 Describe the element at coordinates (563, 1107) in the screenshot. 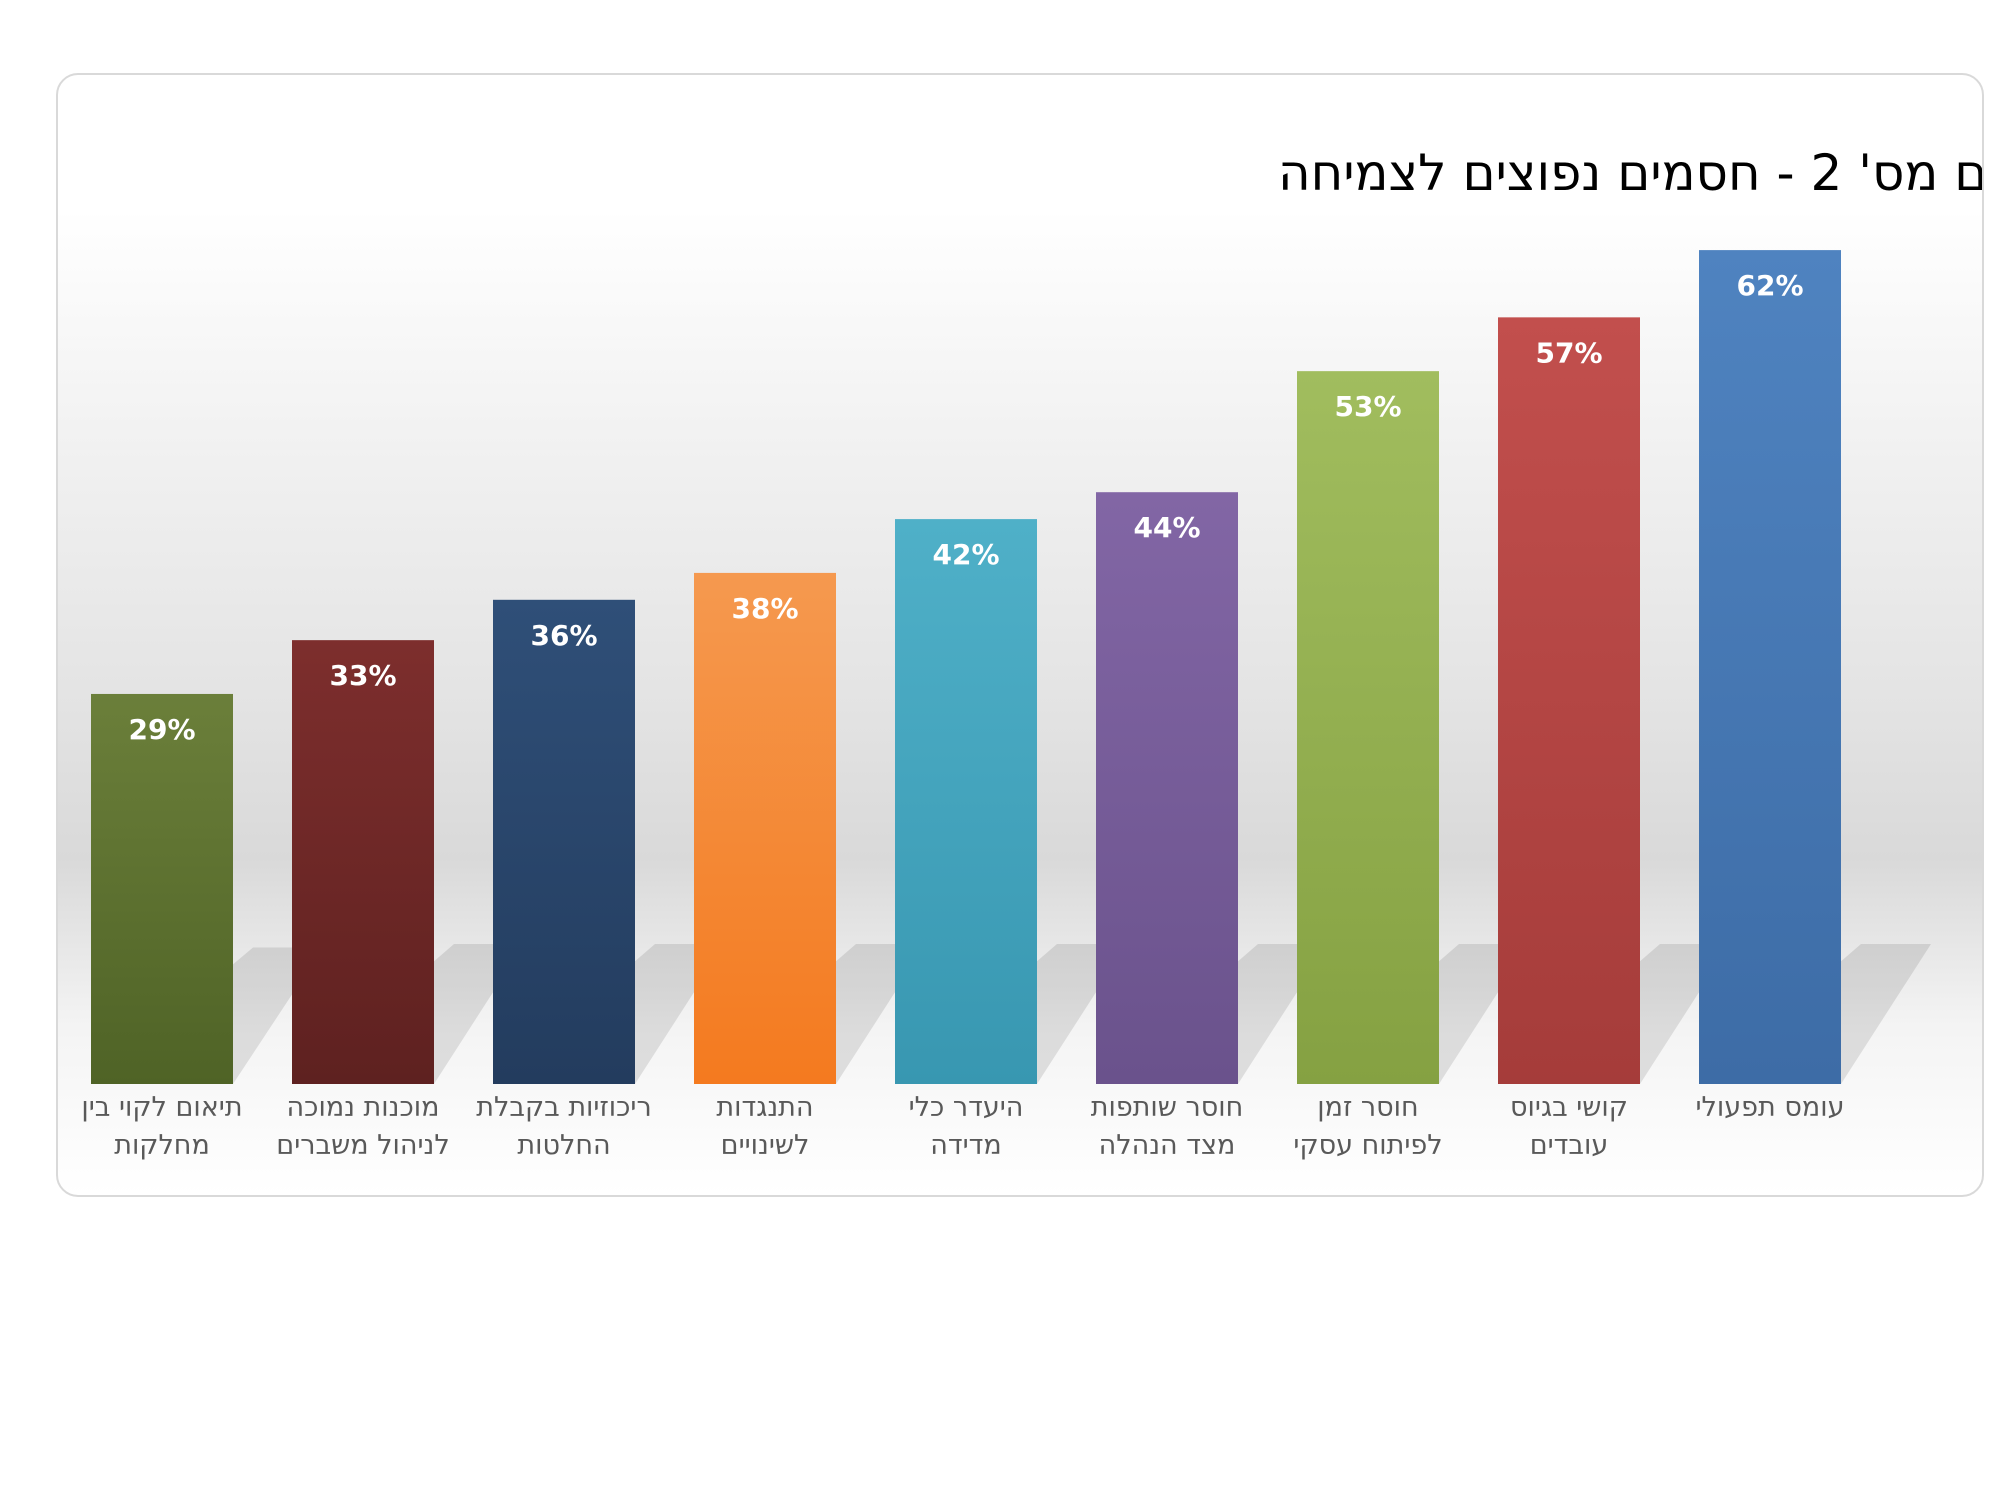

I see `category-label-line: ריכוזיות בקבלת` at that location.